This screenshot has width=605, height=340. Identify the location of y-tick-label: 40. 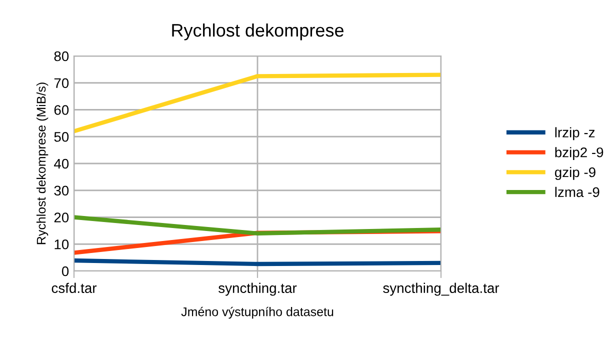
(61, 163).